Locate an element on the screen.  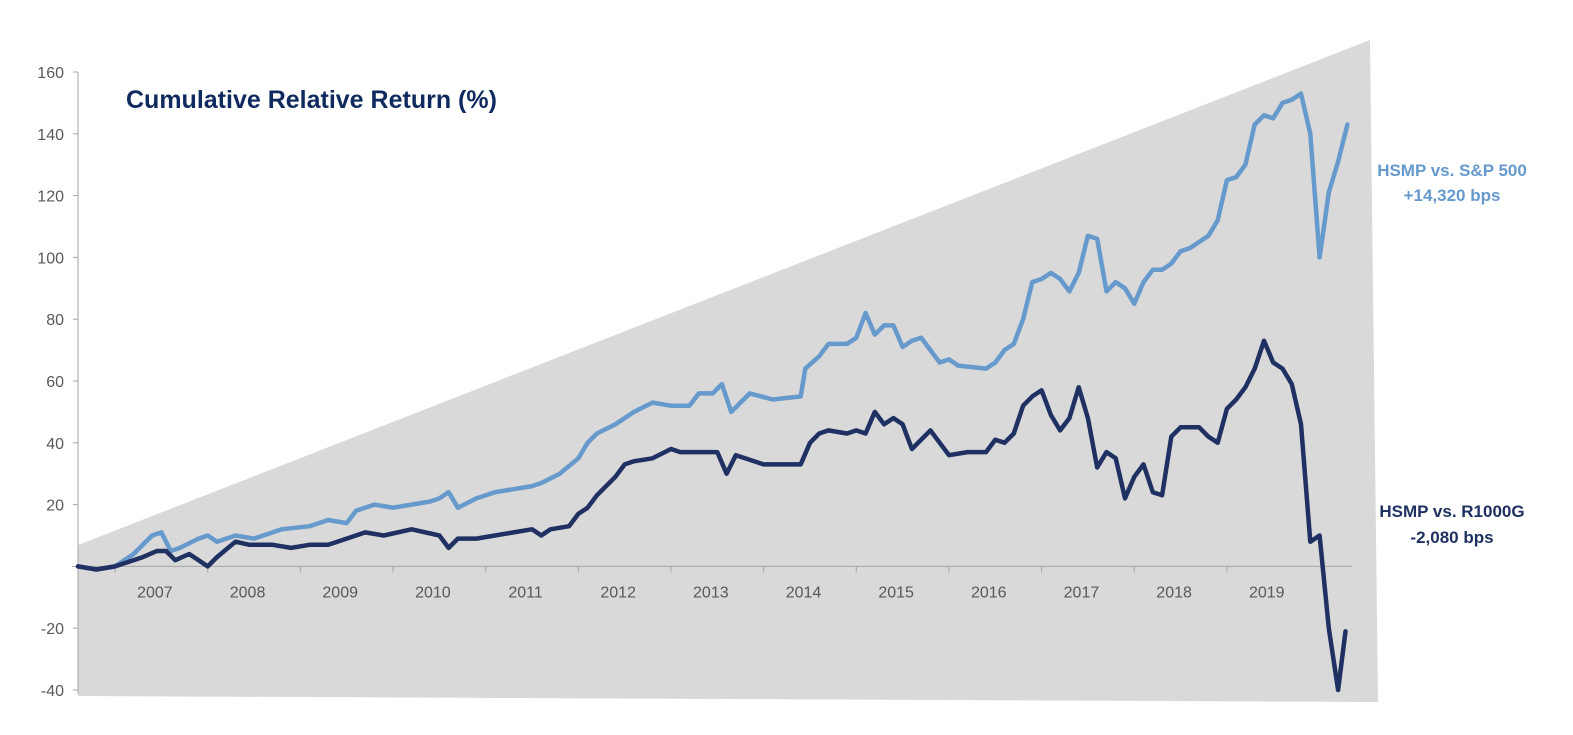
y-tick-label: -20 is located at coordinates (52, 629).